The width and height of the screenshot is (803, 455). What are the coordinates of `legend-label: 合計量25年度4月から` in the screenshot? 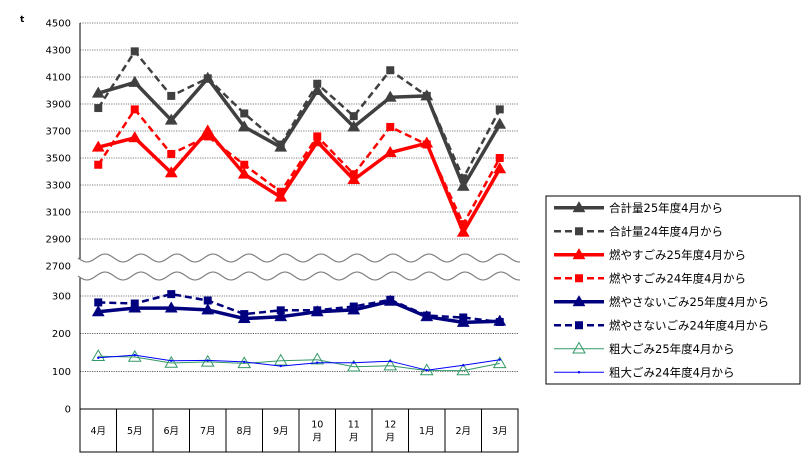 It's located at (666, 208).